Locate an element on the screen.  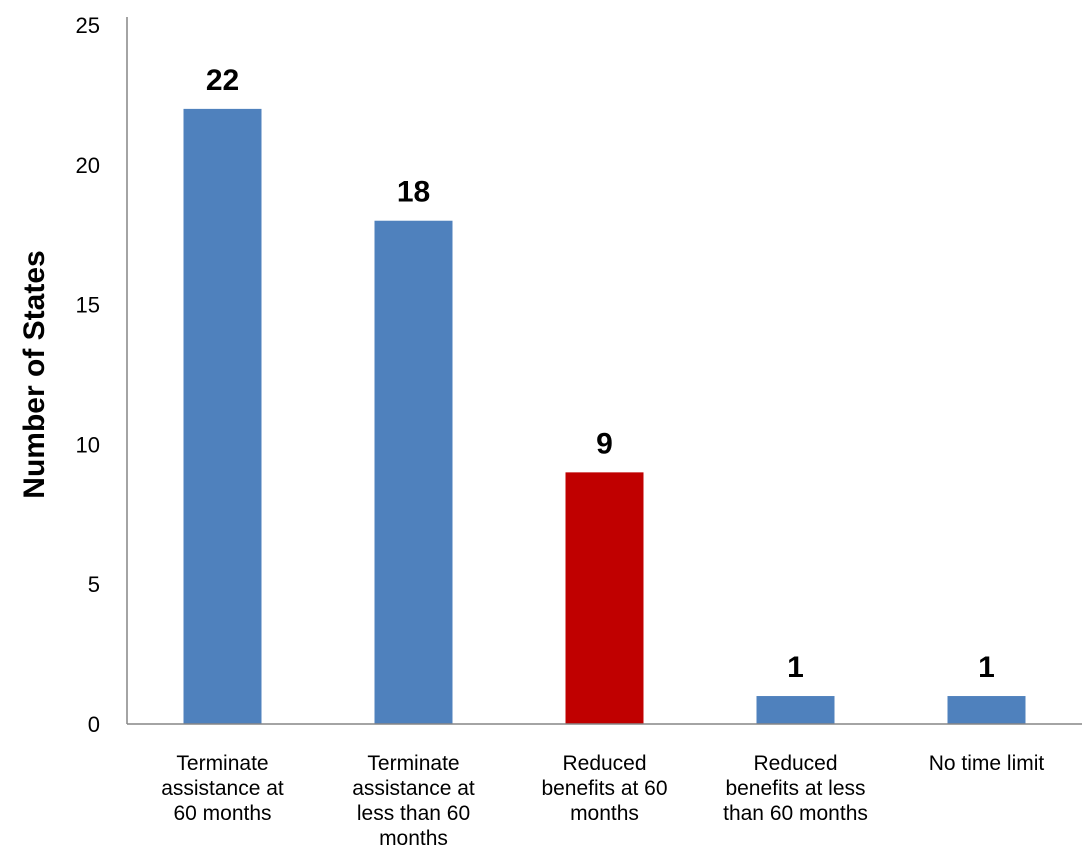
x-tick-label: Reduced benefits at less than 60 months is located at coordinates (795, 788).